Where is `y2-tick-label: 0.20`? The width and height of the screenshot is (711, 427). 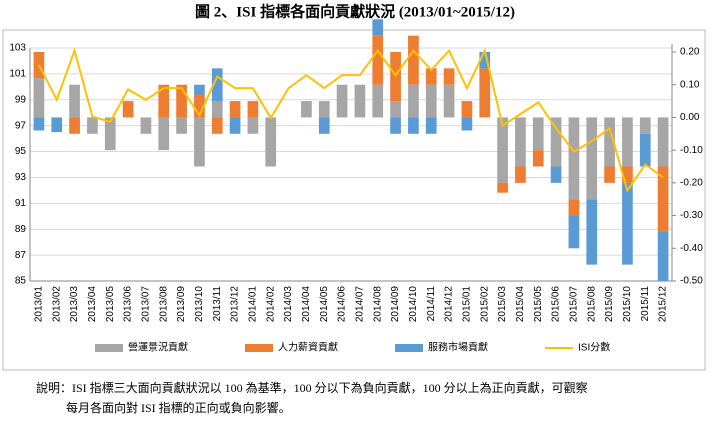 y2-tick-label: 0.20 is located at coordinates (690, 52).